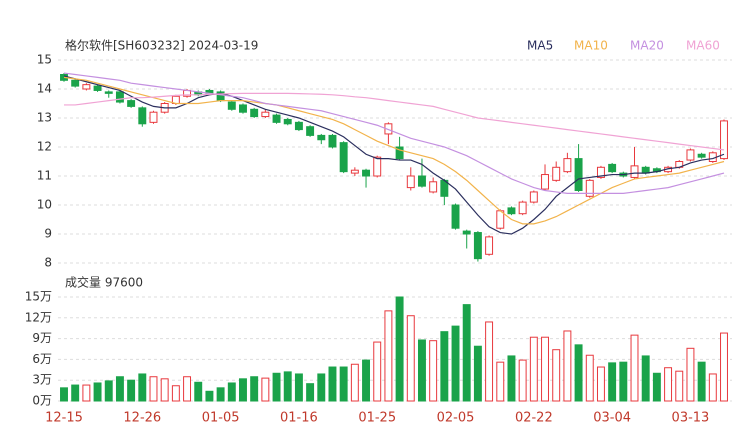 This screenshot has height=440, width=740. Describe the element at coordinates (48, 263) in the screenshot. I see `y-tick-label: 8` at that location.